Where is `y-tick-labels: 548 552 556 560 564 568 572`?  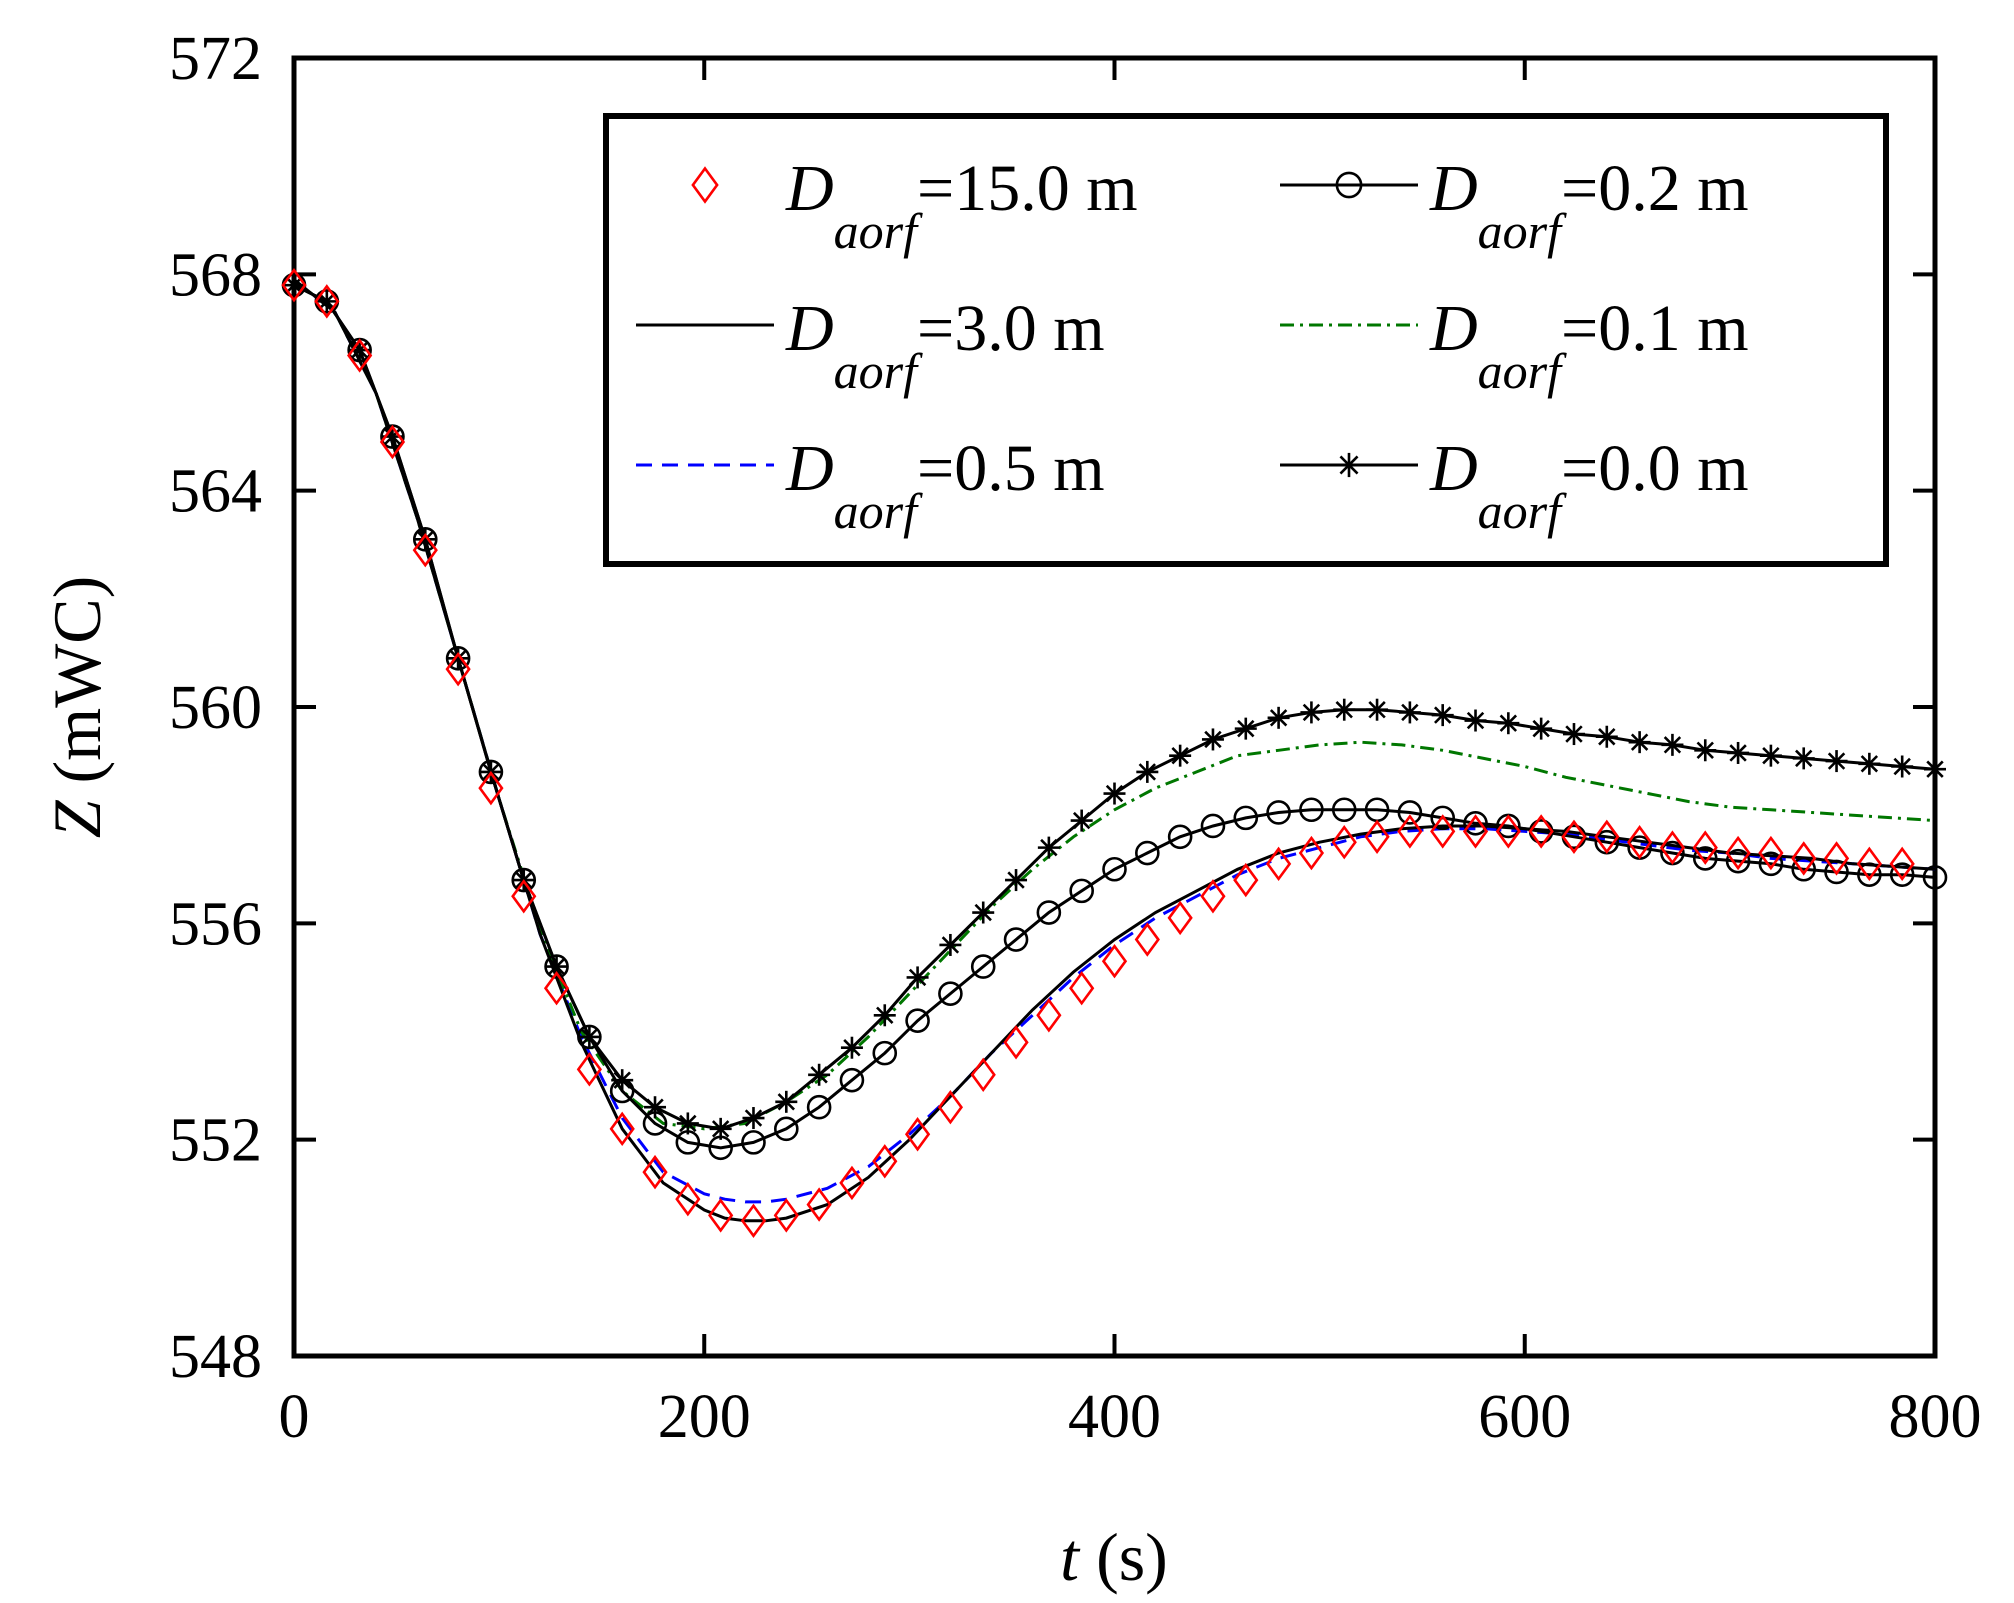
y-tick-labels: 548 552 556 560 564 568 572 is located at coordinates (215, 708).